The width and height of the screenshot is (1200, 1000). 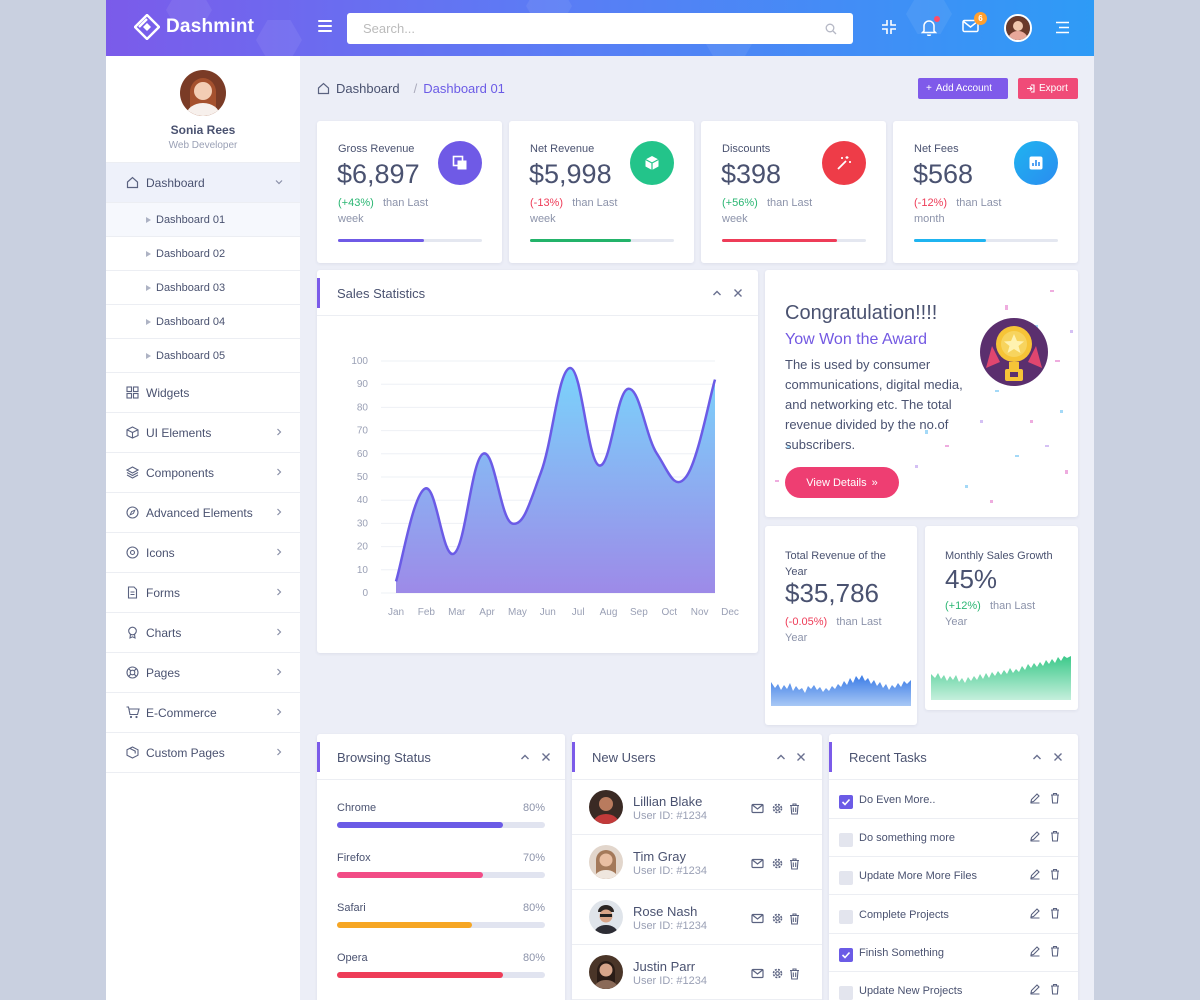 I want to click on sidebar-item-label: Dashboard, so click(x=175, y=182).